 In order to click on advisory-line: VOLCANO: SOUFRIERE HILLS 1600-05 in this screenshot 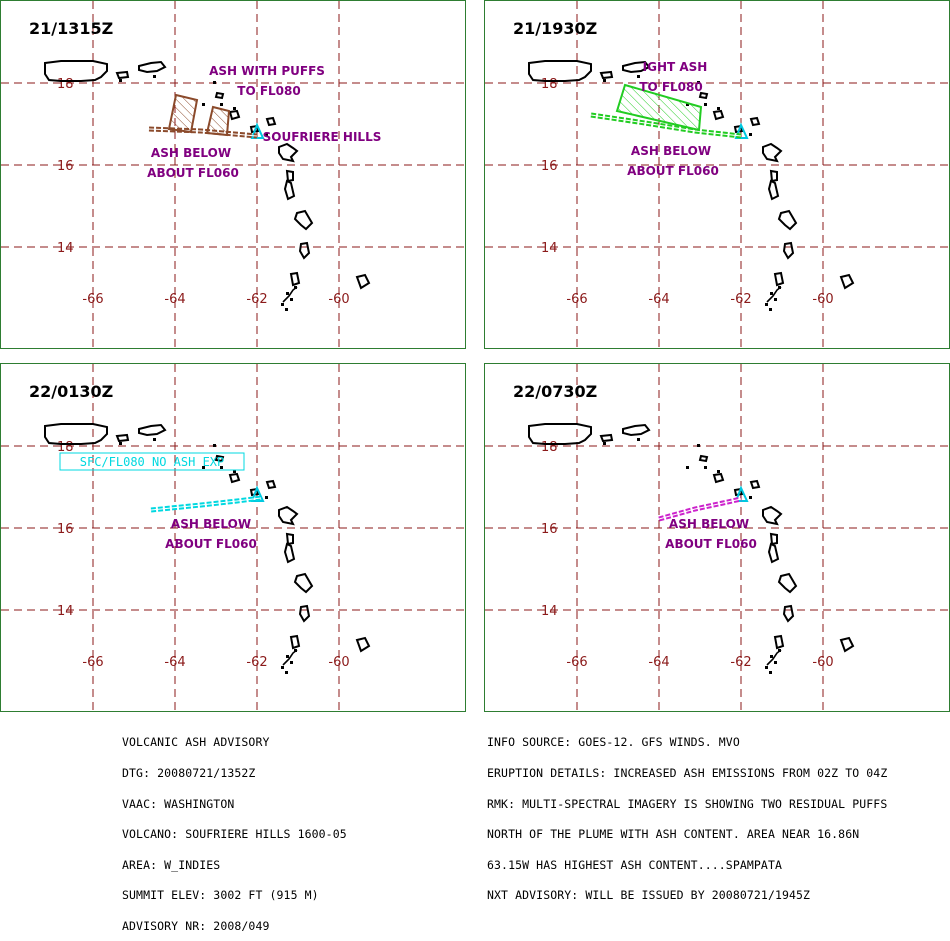, I will do `click(234, 834)`.